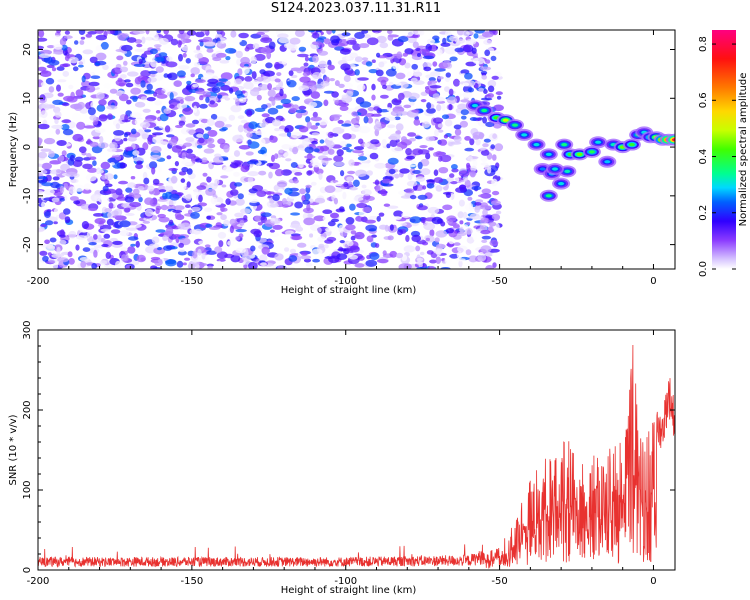  What do you see at coordinates (27, 196) in the screenshot?
I see `y-tick-label: -10` at bounding box center [27, 196].